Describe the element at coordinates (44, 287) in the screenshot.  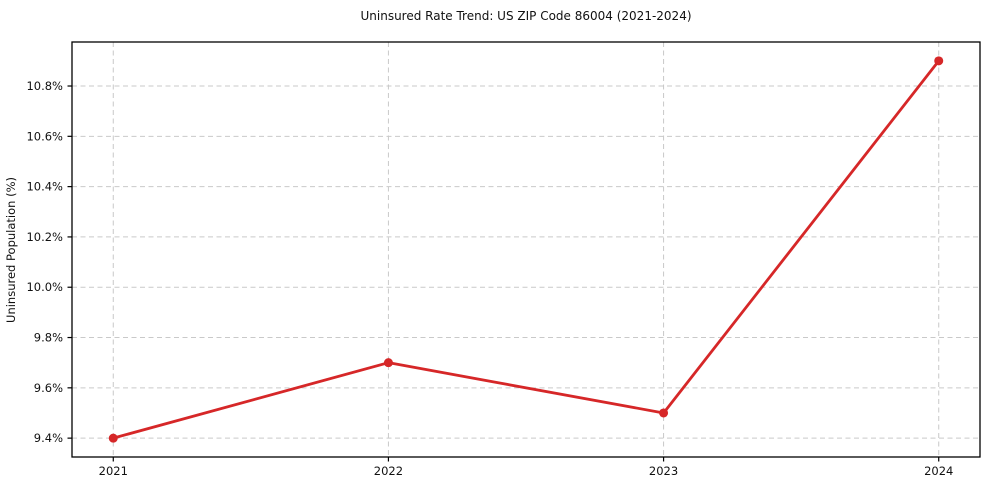
I see `y-tick-label: 10.0%` at that location.